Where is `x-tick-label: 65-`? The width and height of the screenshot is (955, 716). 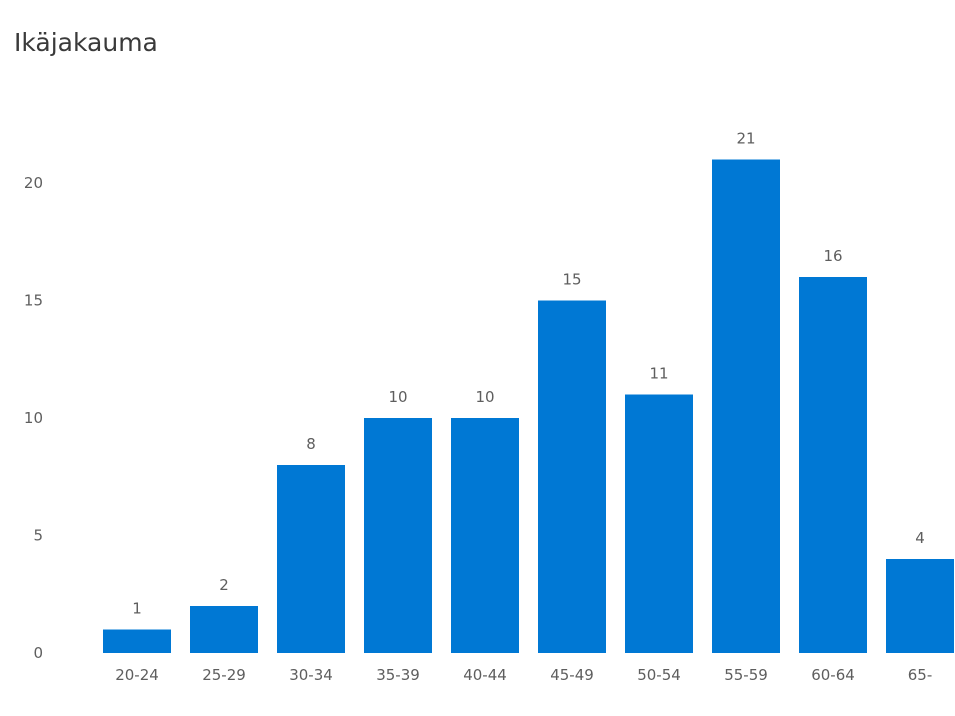
x-tick-label: 65- is located at coordinates (920, 675).